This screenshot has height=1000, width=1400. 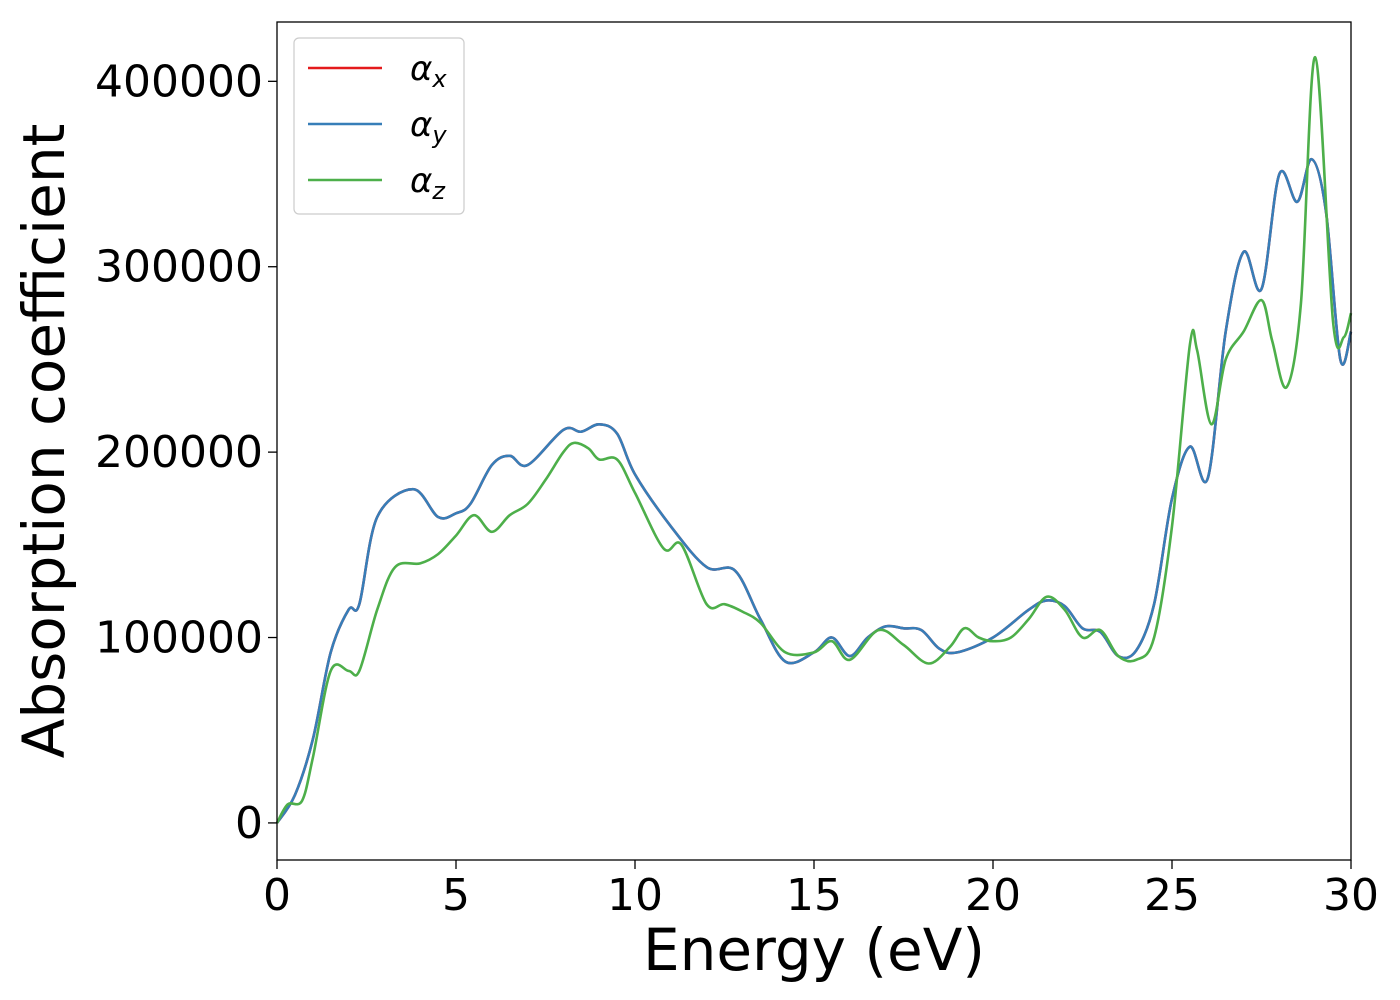 I want to click on x-tick-label: 15, so click(x=814, y=895).